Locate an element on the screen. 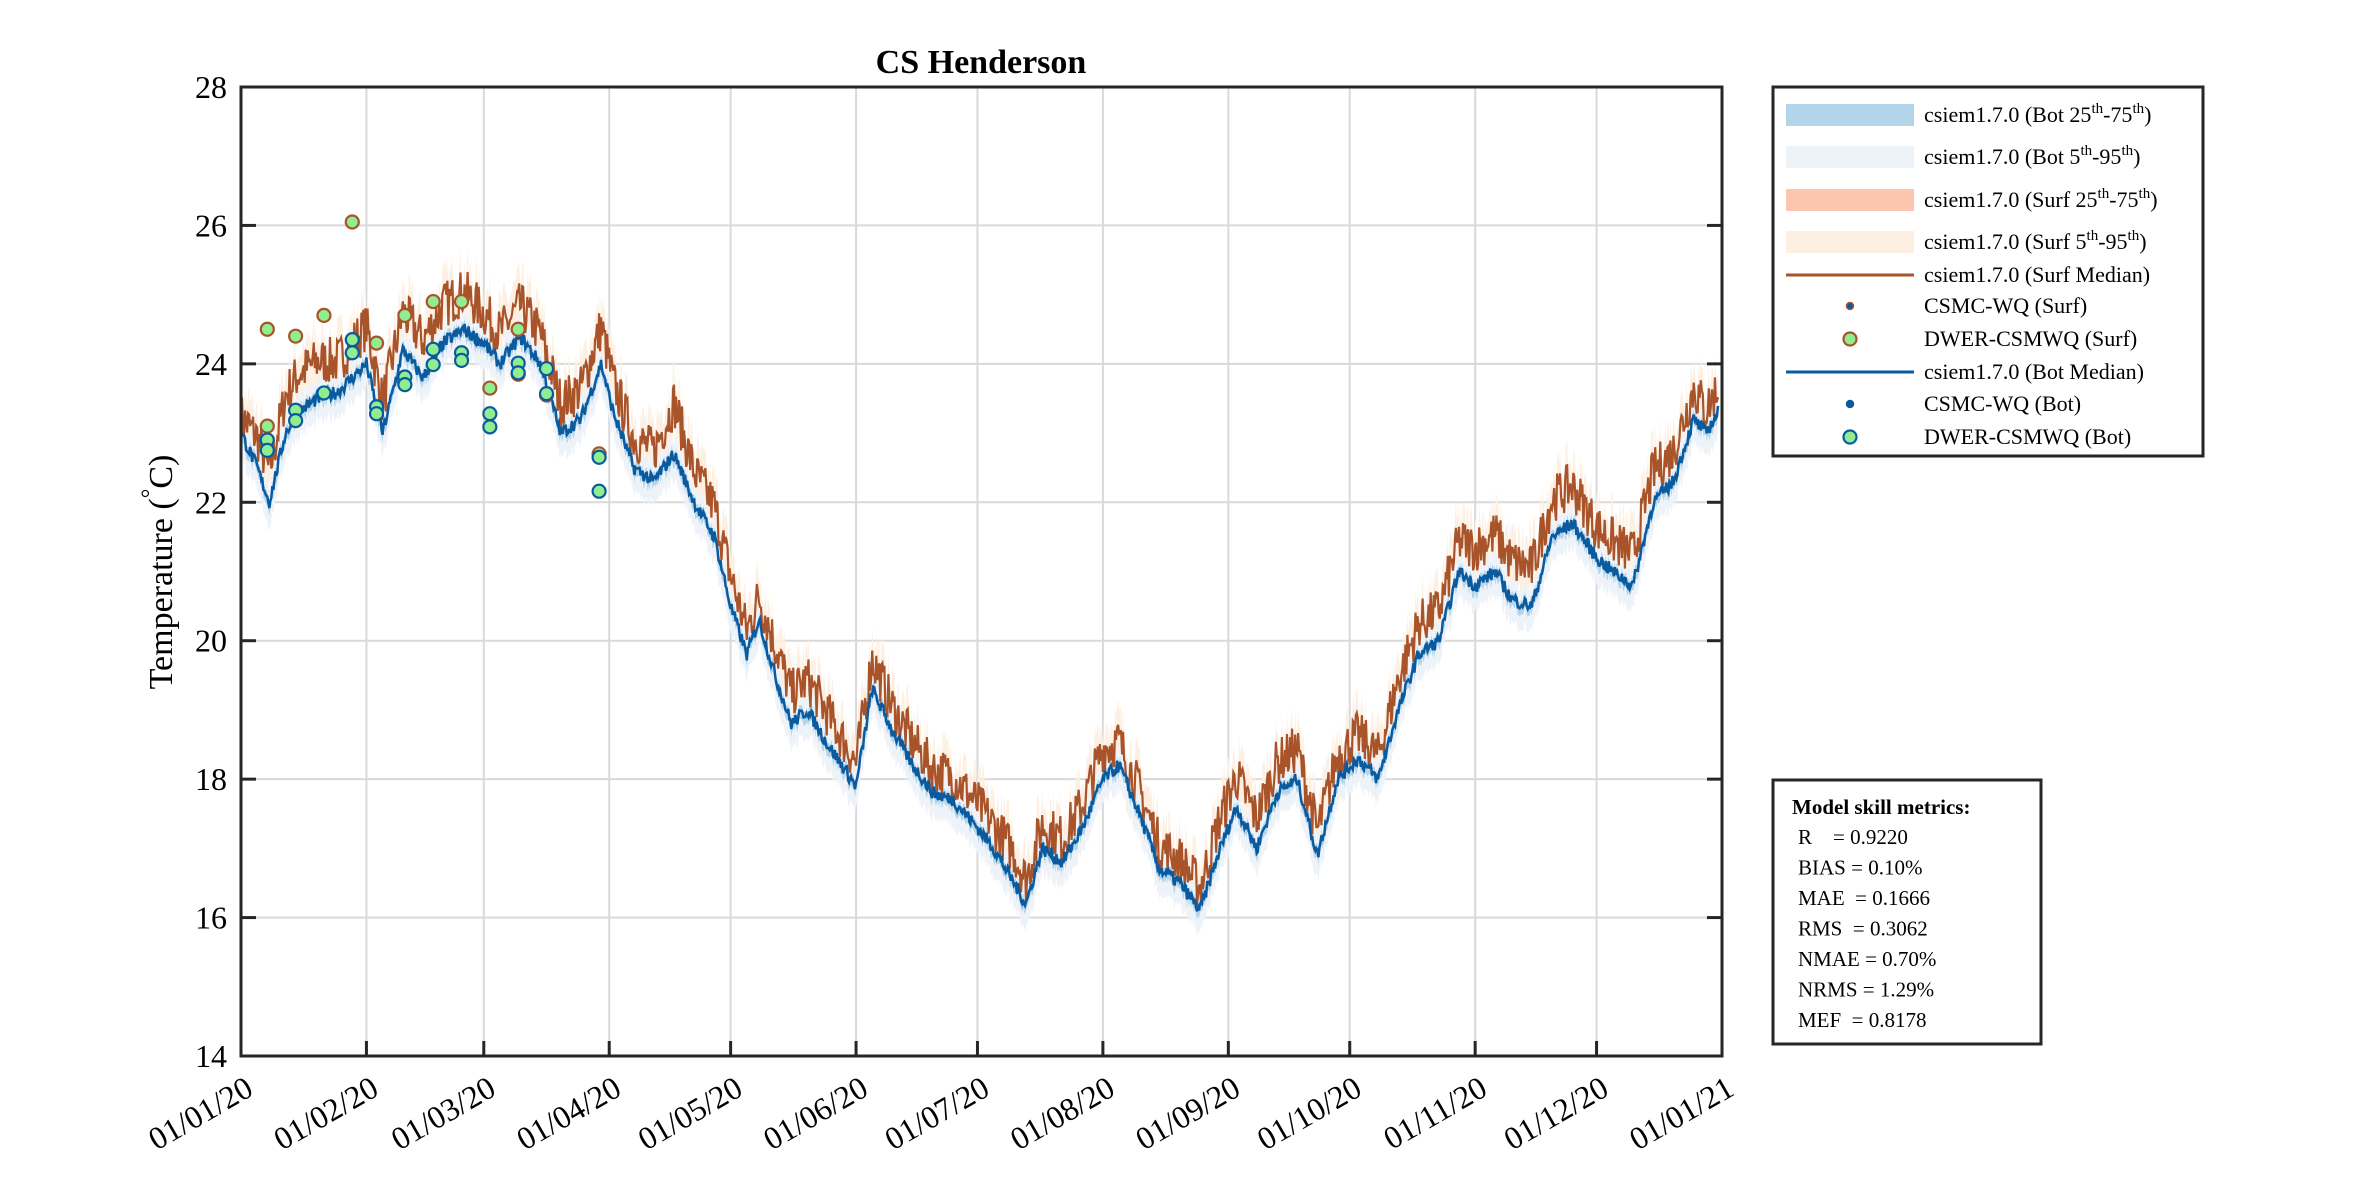 This screenshot has height=1181, width=2362. legend-label: csiem1.7.0 (Surf 5th-95th) is located at coordinates (2035, 241).